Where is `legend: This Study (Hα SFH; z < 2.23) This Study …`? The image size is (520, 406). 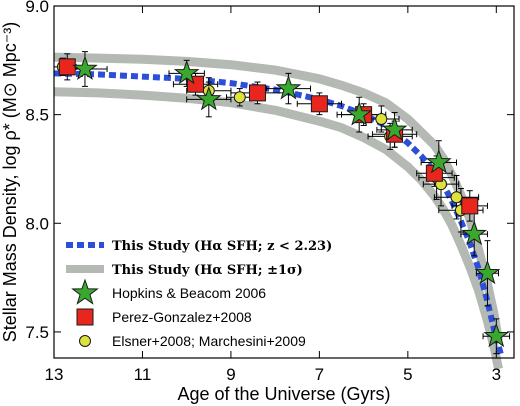 legend: This Study (Hα SFH; z < 2.23) This Study … is located at coordinates (199, 294).